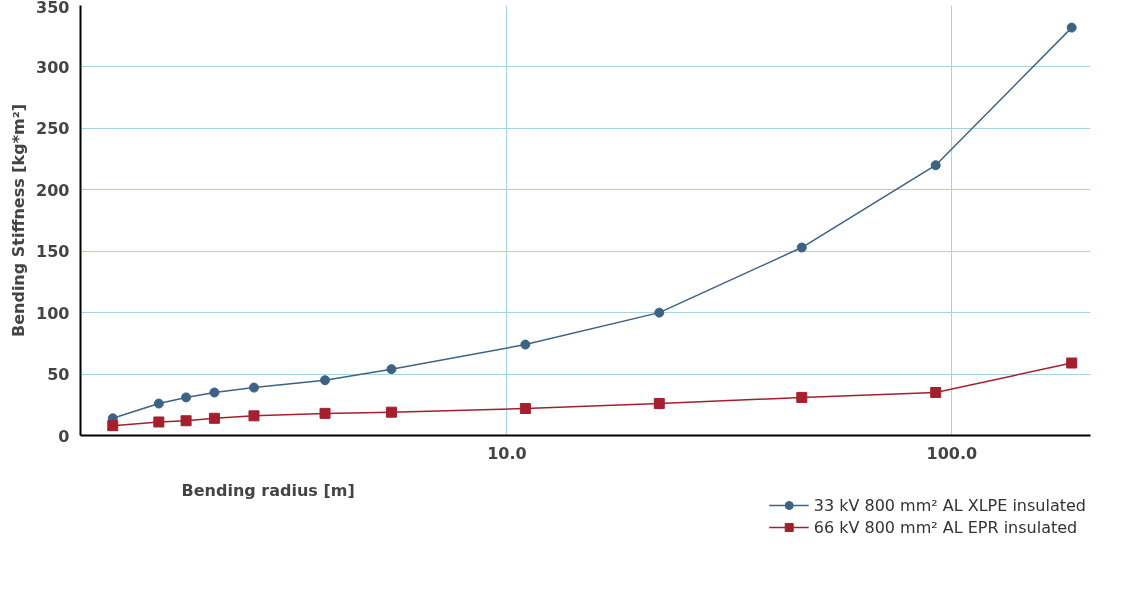  Describe the element at coordinates (53, 313) in the screenshot. I see `y-tick-label: 100` at that location.